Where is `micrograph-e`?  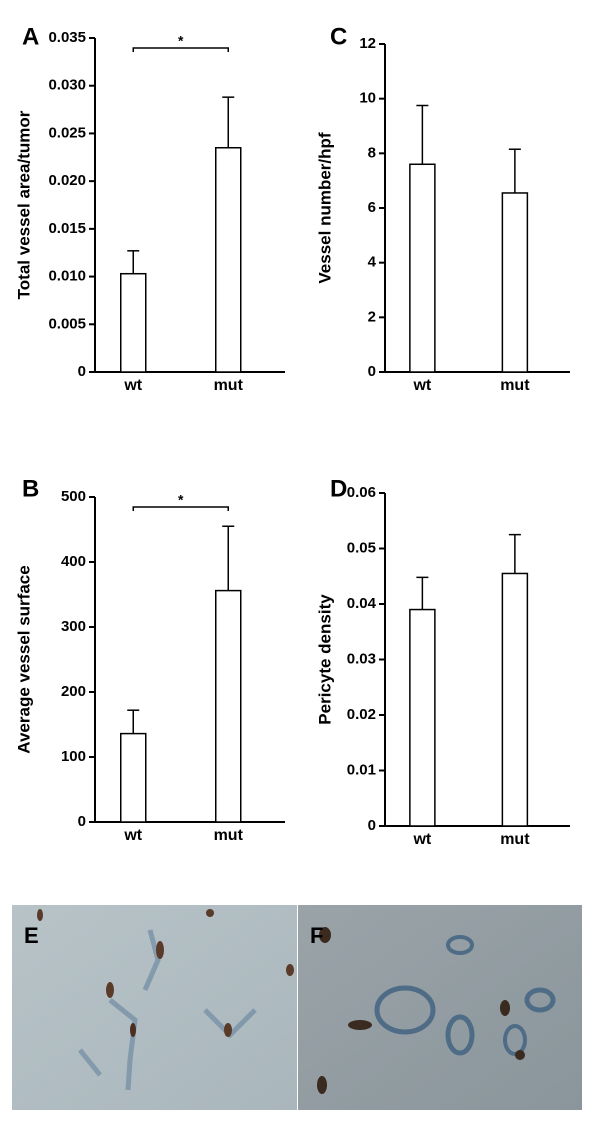
micrograph-e is located at coordinates (154, 1007).